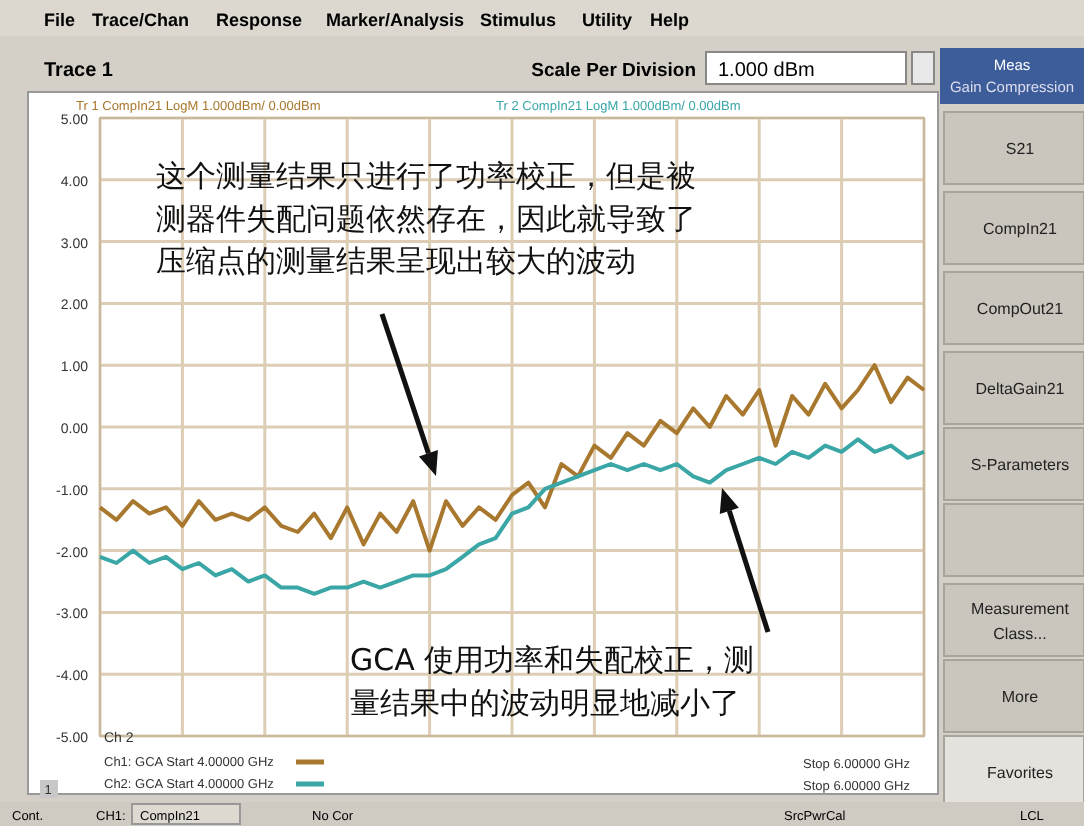 The image size is (1084, 826). What do you see at coordinates (1020, 389) in the screenshot?
I see `annotation: DeltaGain21` at bounding box center [1020, 389].